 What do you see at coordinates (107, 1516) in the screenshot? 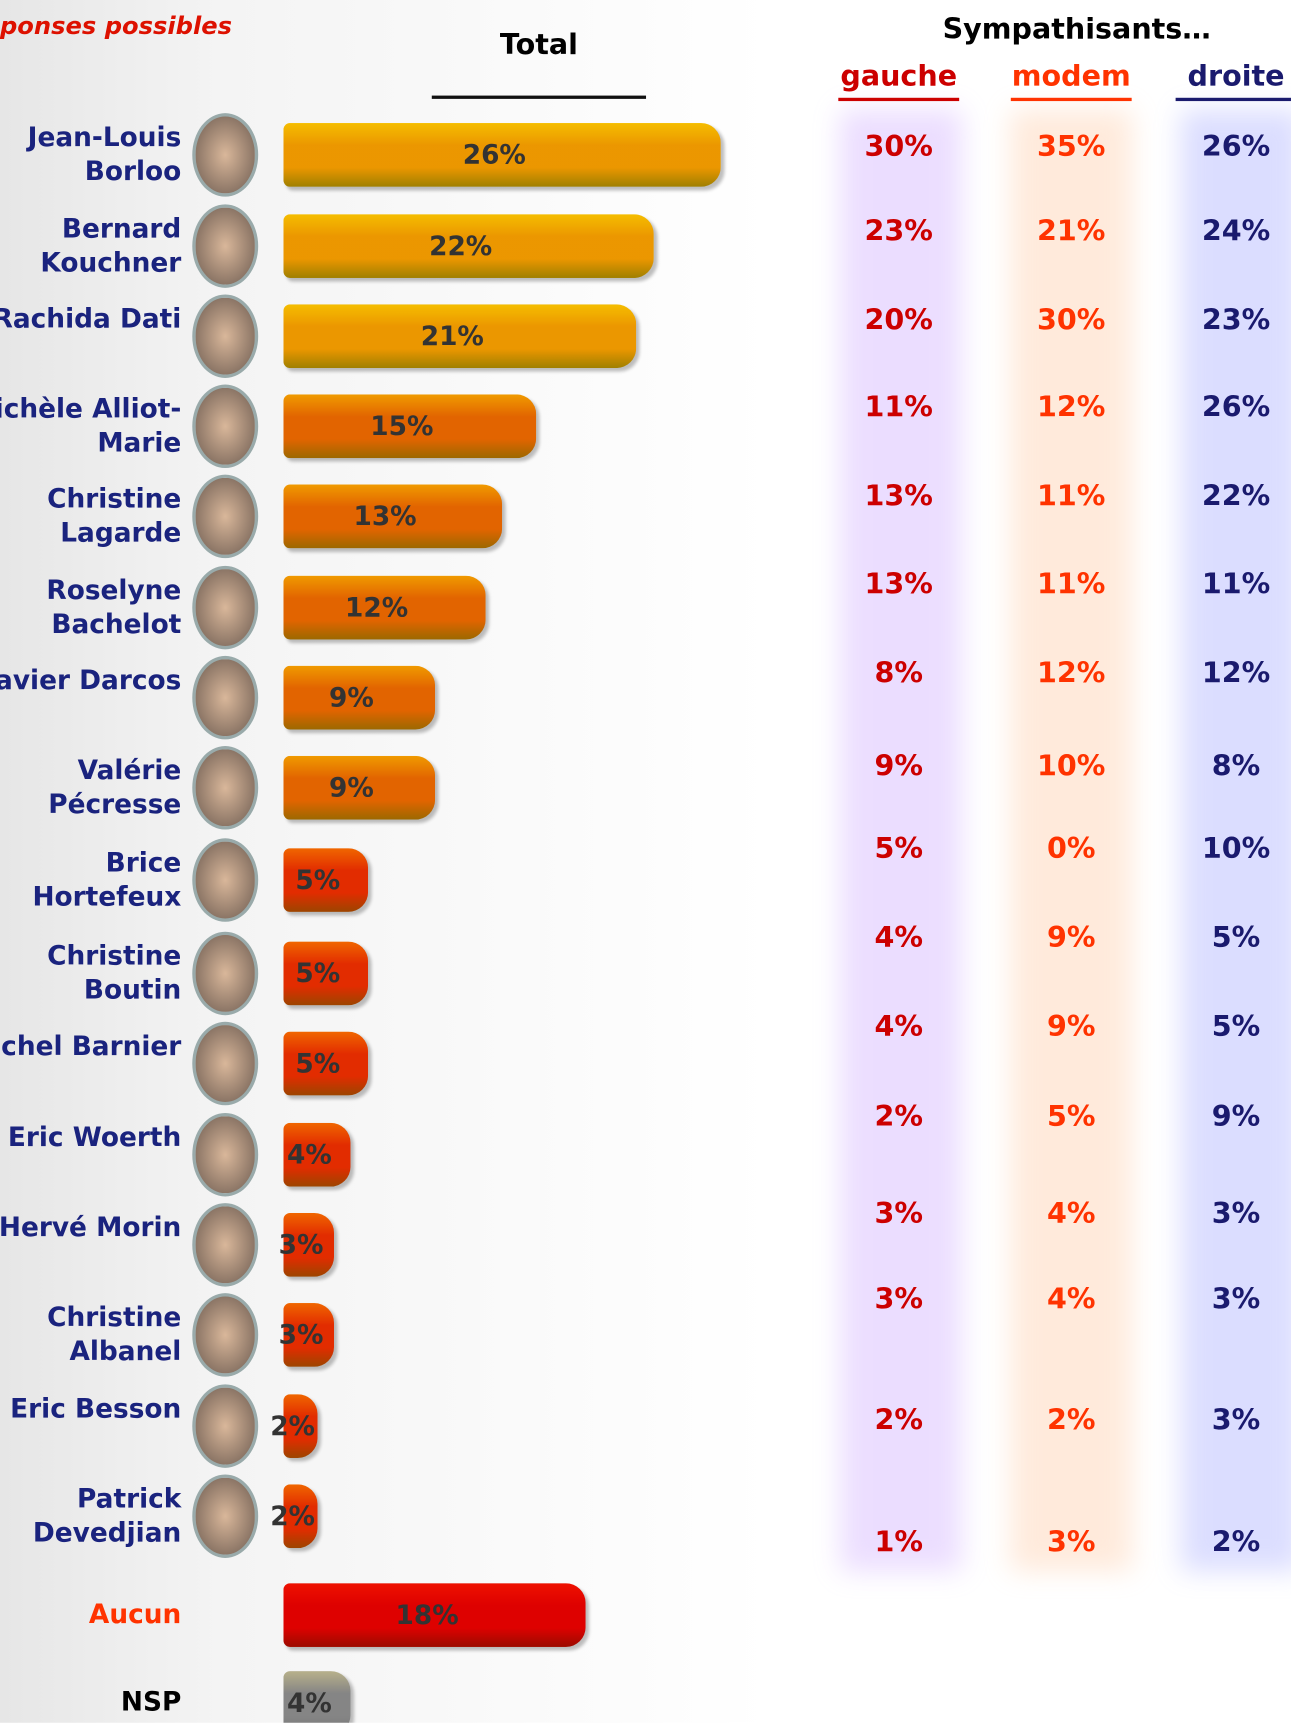
I see `category-label: Patrick Devedjian` at bounding box center [107, 1516].